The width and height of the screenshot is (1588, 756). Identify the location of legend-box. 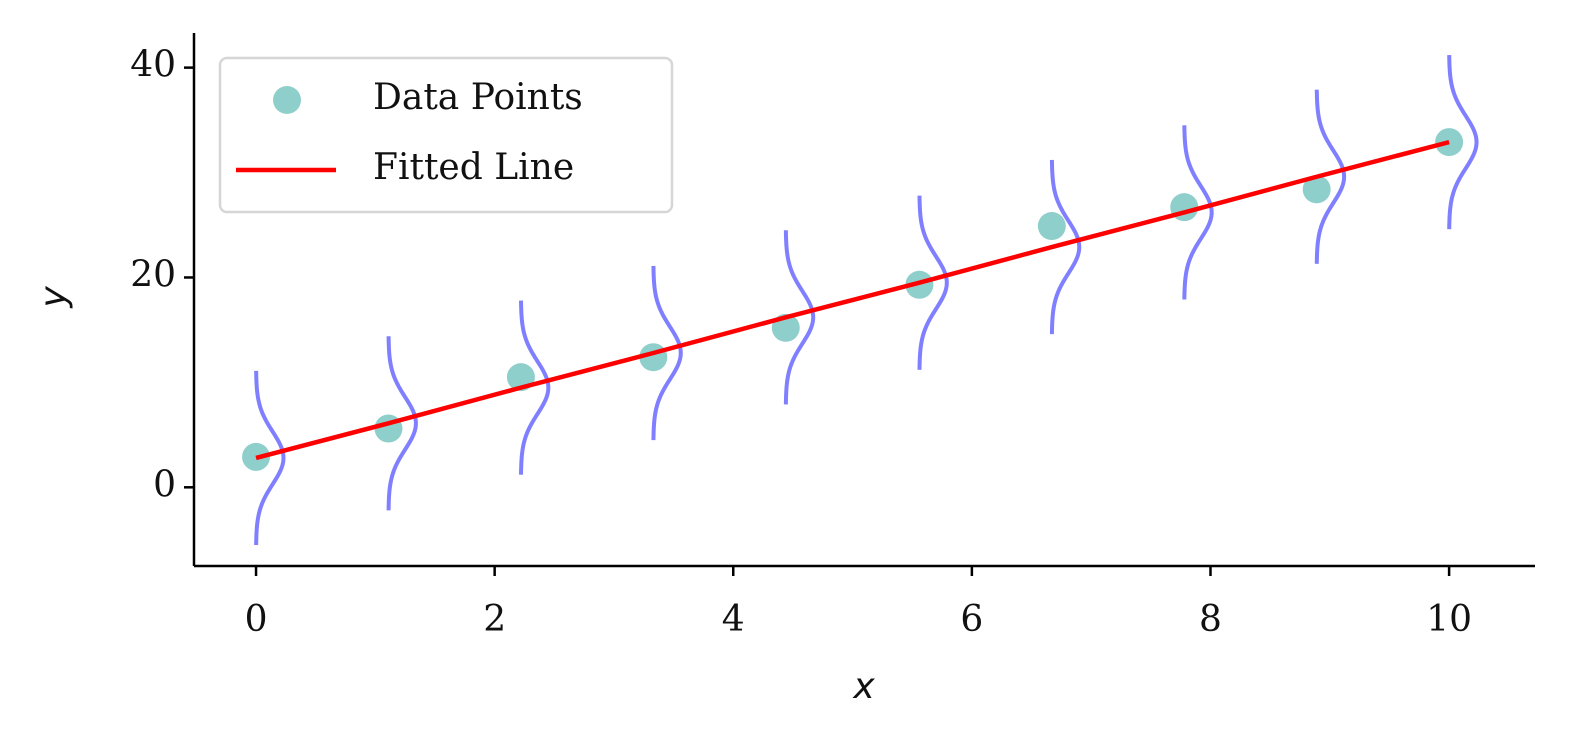
(446, 135).